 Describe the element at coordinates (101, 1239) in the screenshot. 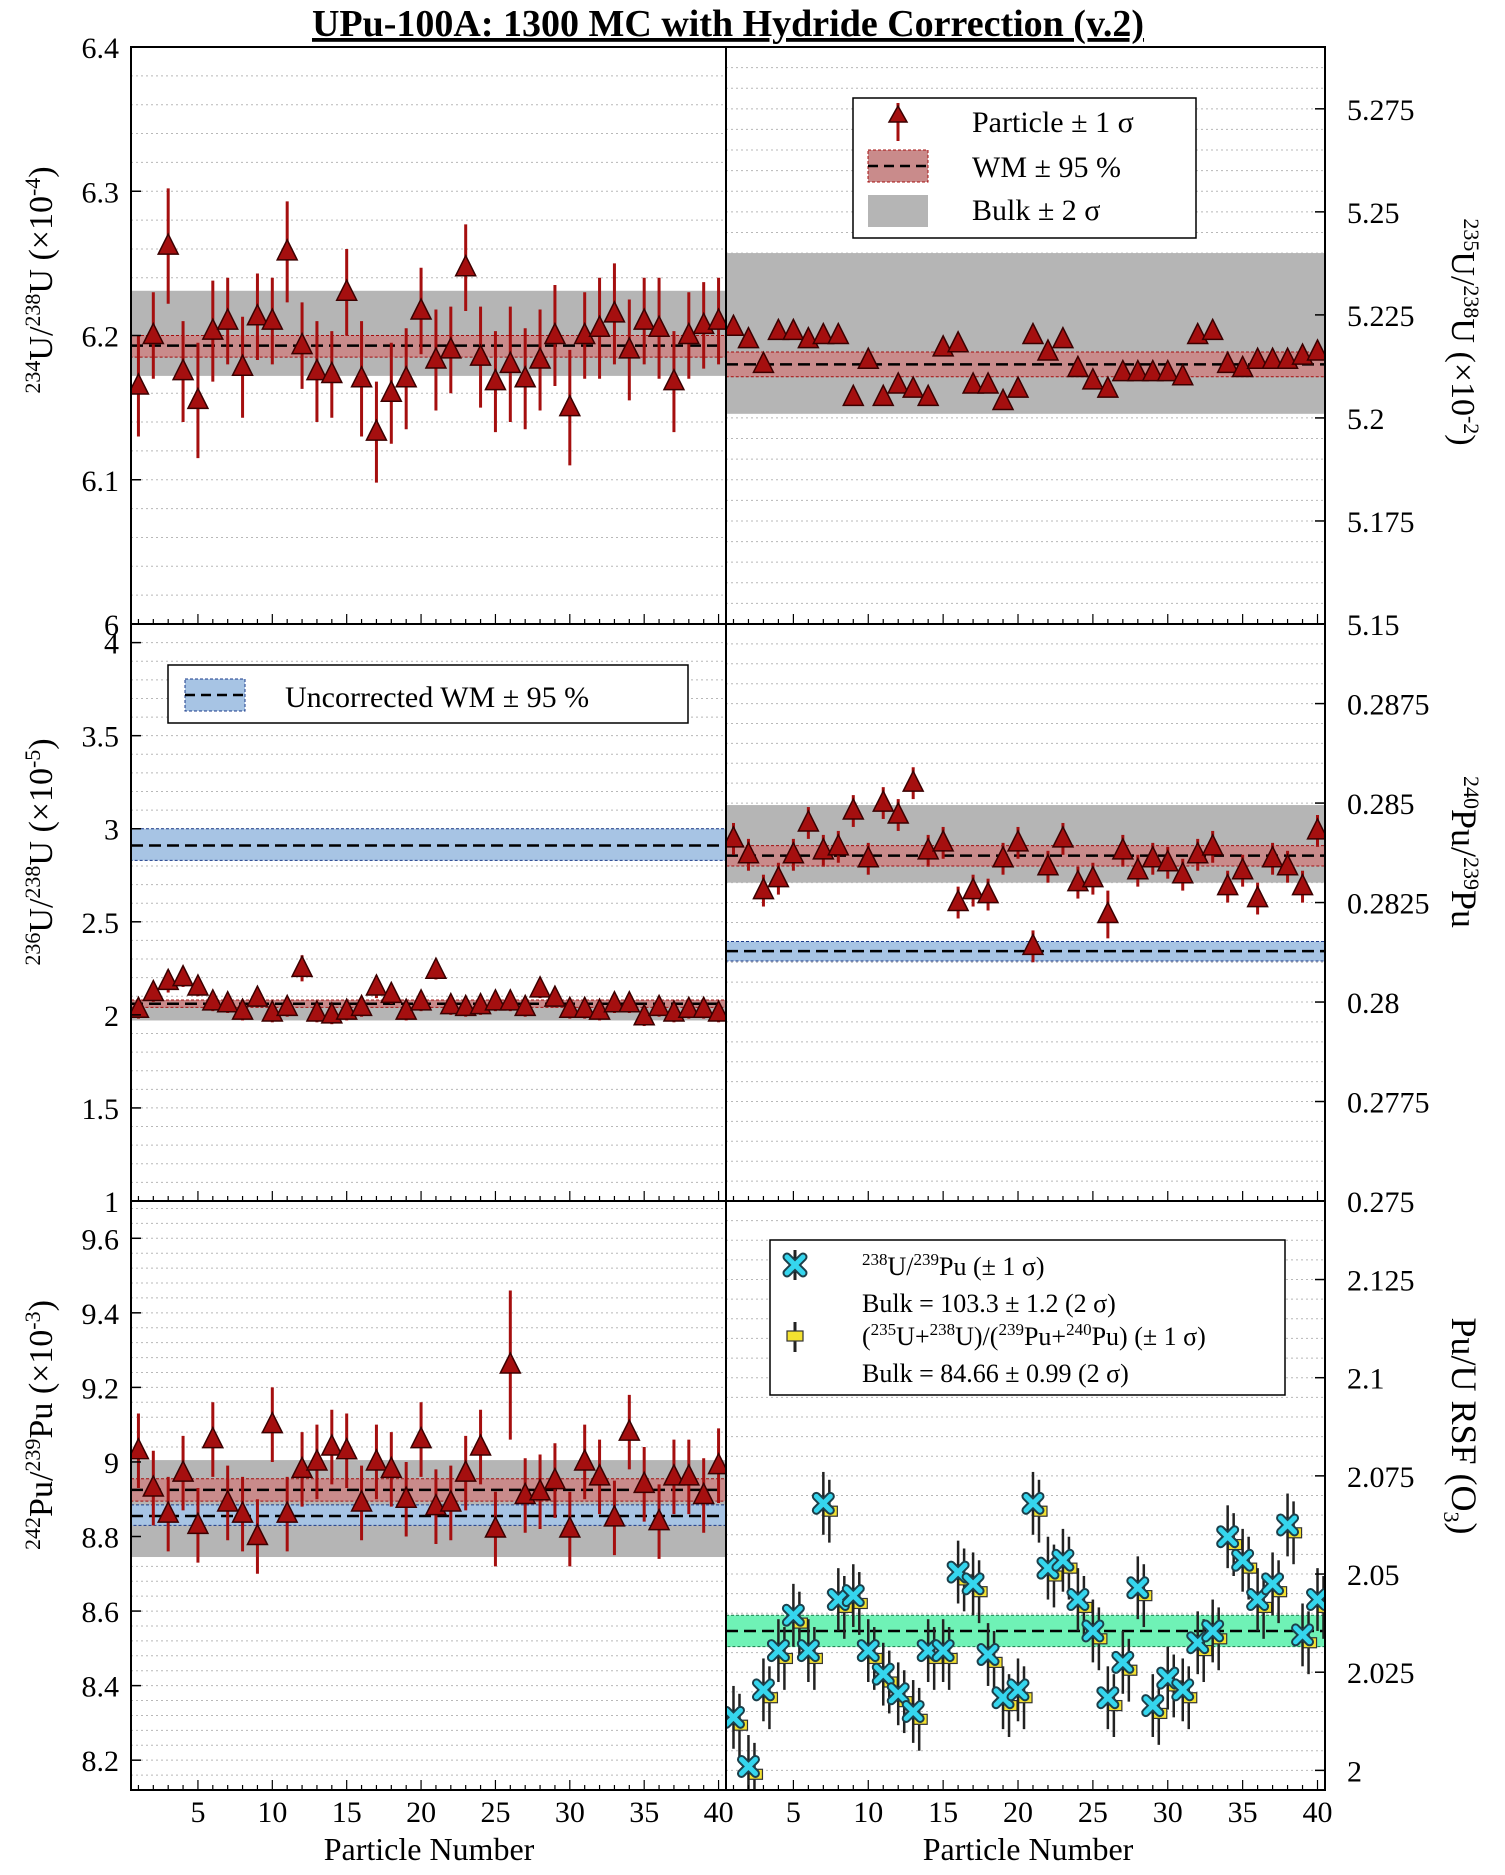

I see `y-tick-label: 9.6` at that location.